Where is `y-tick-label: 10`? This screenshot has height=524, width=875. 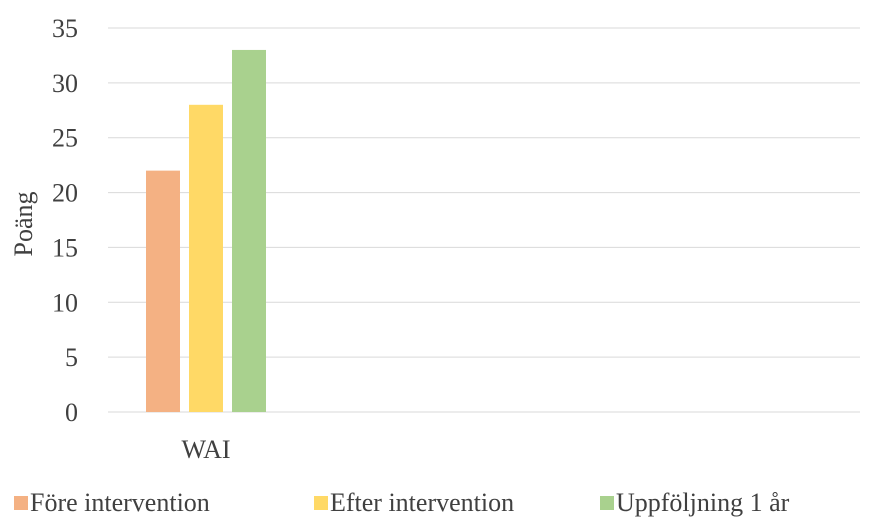
y-tick-label: 10 is located at coordinates (65, 302).